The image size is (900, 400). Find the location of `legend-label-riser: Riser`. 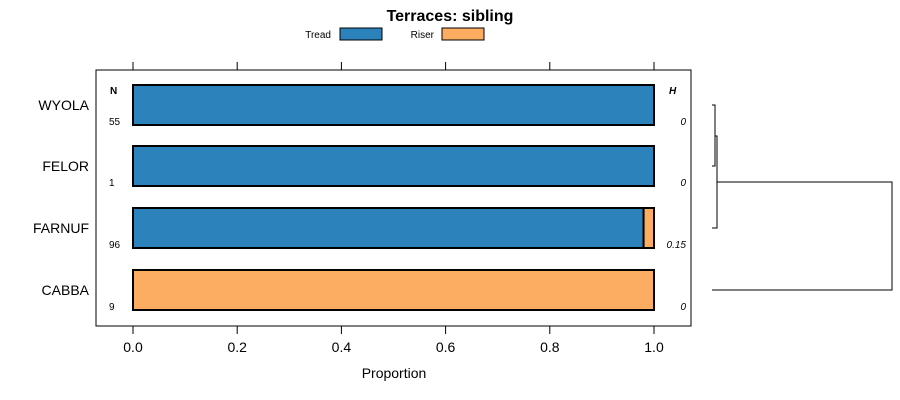

legend-label-riser: Riser is located at coordinates (423, 35).